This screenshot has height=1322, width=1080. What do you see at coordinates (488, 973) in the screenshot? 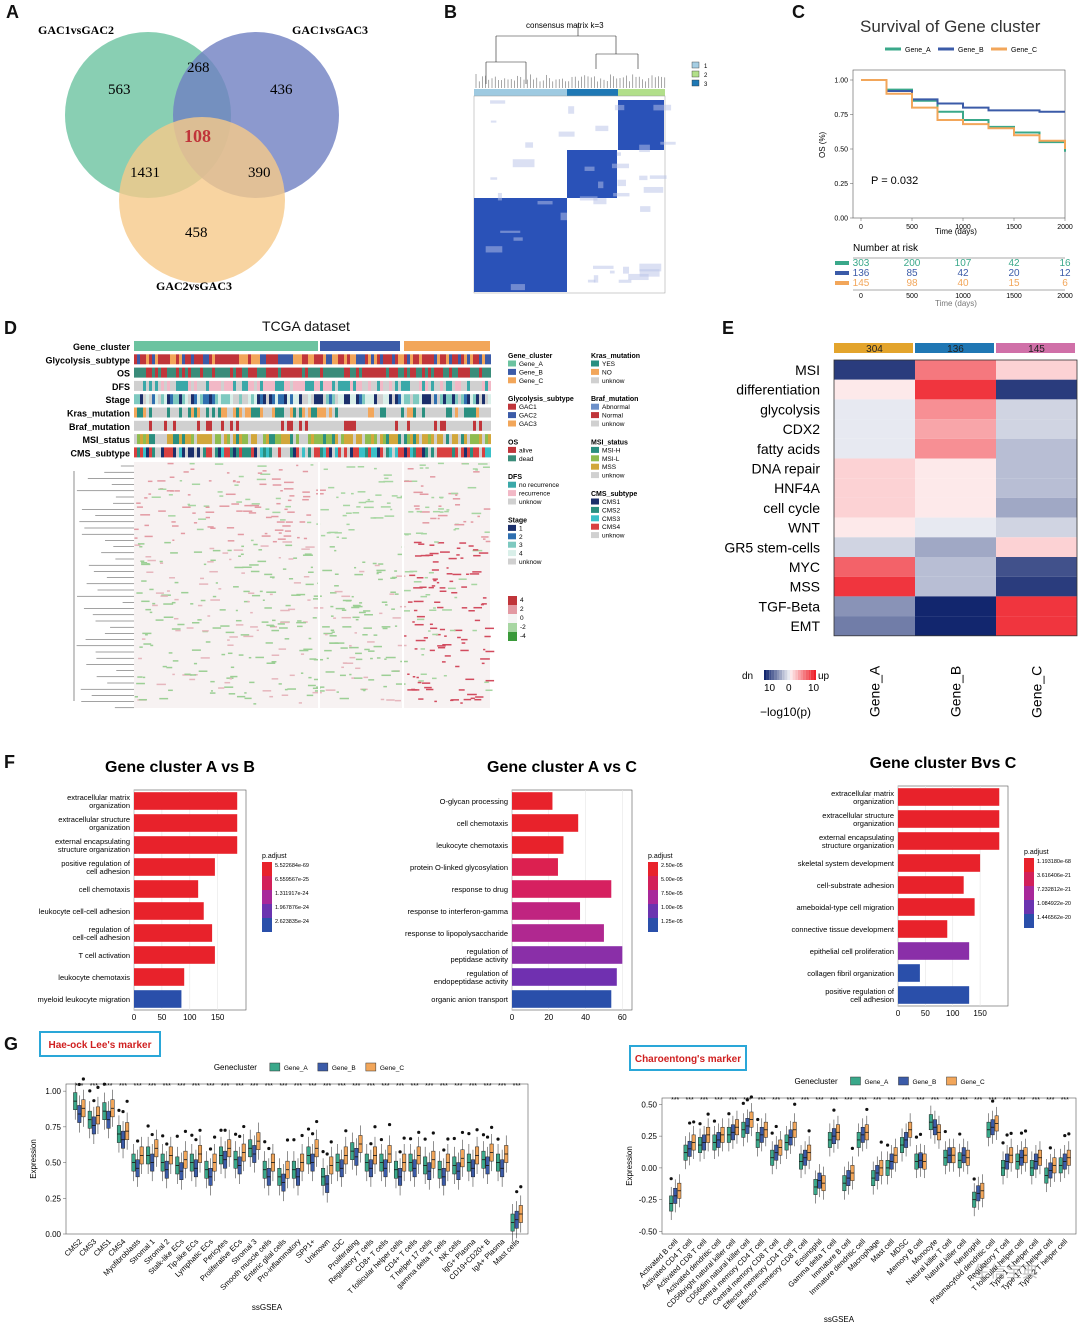
I see `bar-label: regulation of` at bounding box center [488, 973].